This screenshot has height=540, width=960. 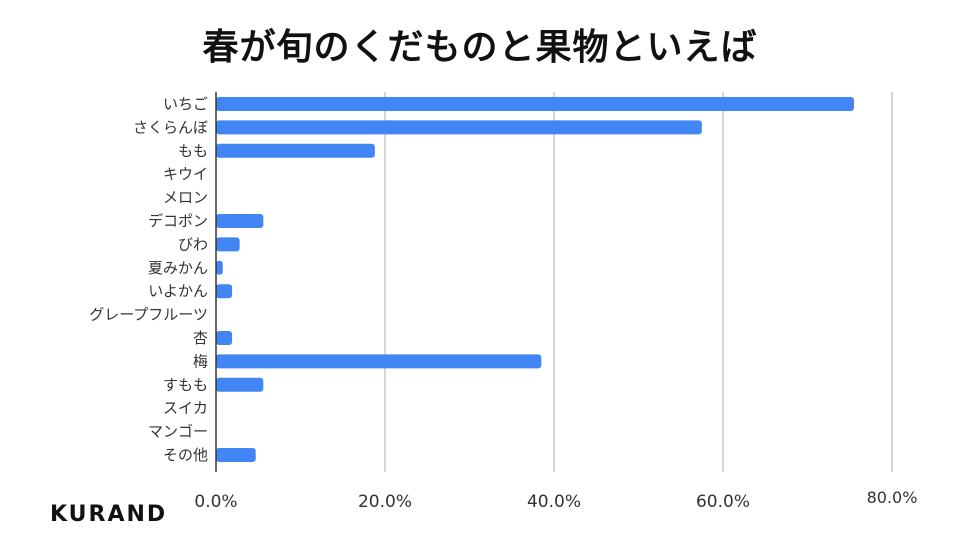 I want to click on x-tick-label: 80.0%, so click(x=892, y=497).